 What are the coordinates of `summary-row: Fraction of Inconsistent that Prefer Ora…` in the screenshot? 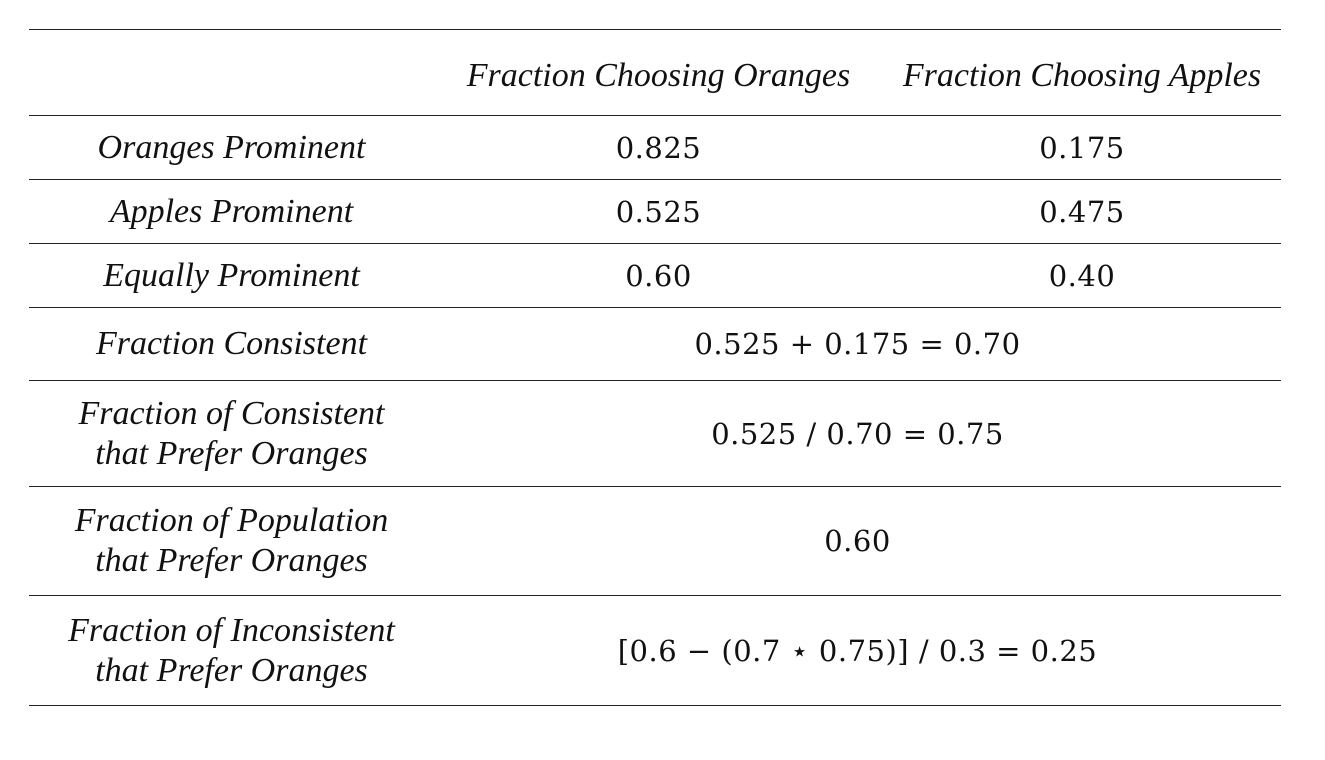 It's located at (655, 651).